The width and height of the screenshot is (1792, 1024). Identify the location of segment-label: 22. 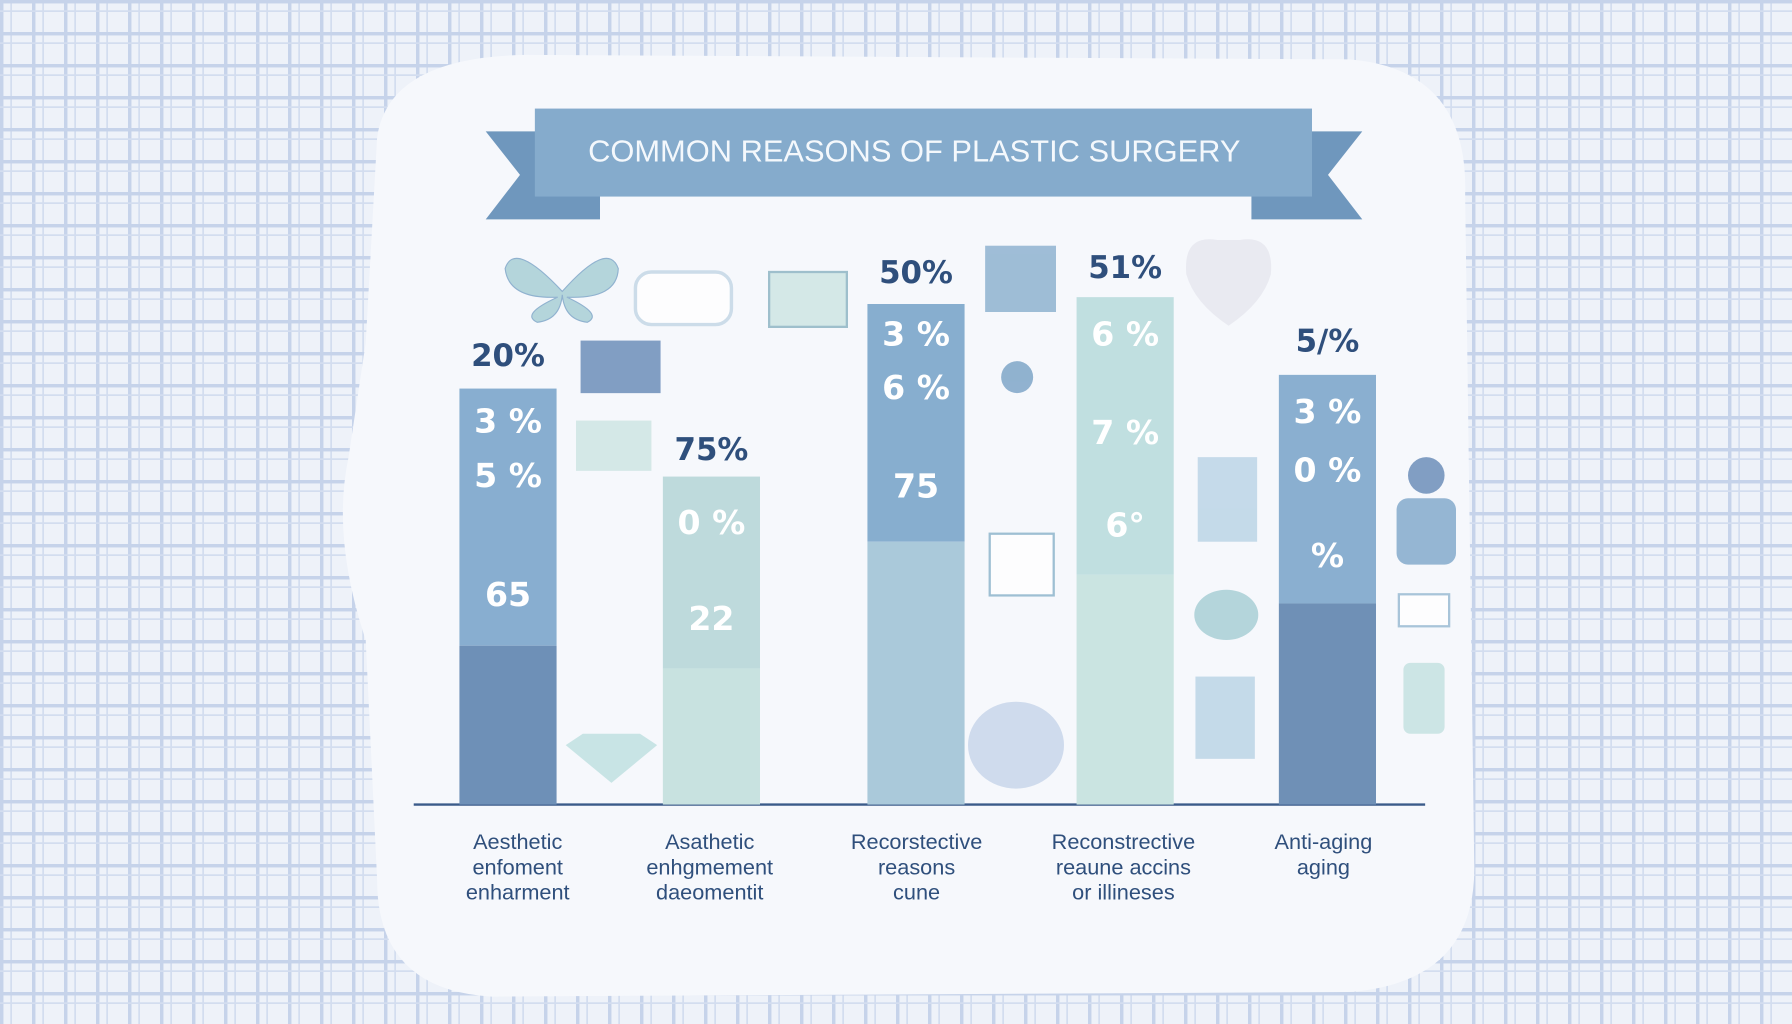
(711, 618).